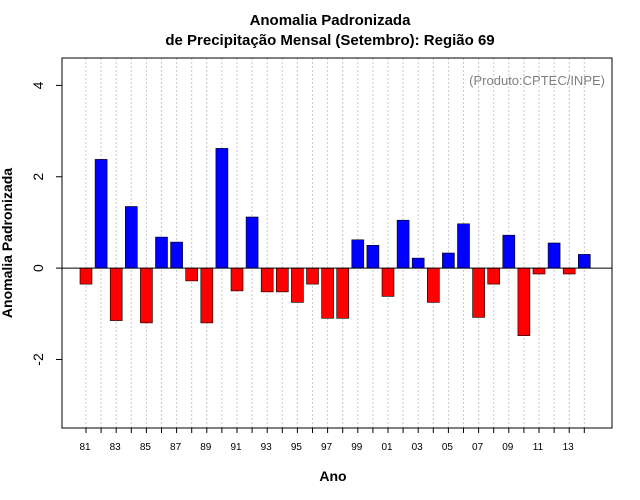  Describe the element at coordinates (387, 447) in the screenshot. I see `x-tick-label: 01` at that location.